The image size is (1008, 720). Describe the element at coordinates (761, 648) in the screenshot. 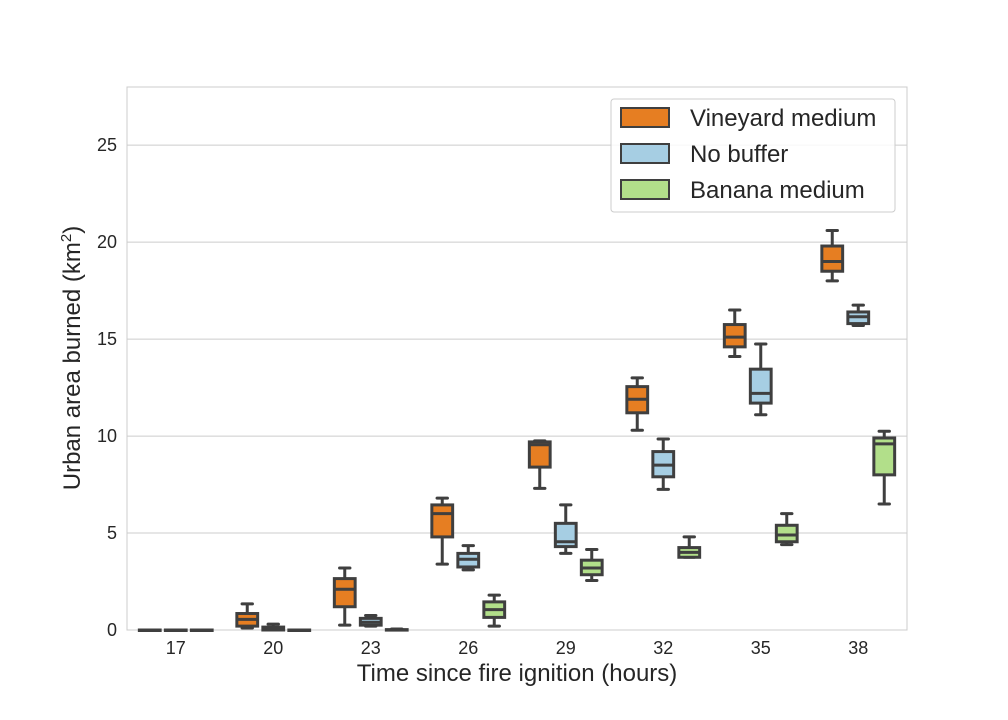

I see `x-tick-label-35: 35` at that location.